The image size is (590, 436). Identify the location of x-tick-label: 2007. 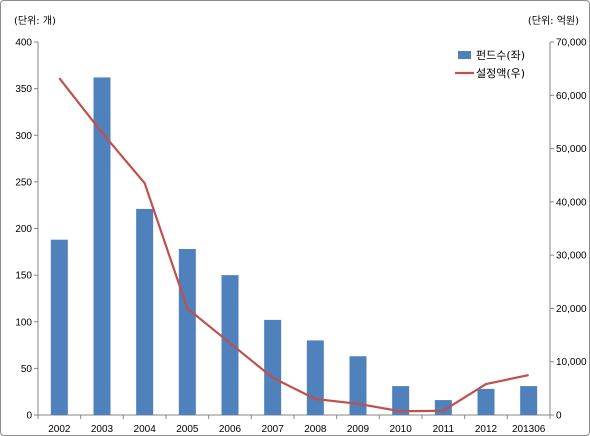
(273, 429).